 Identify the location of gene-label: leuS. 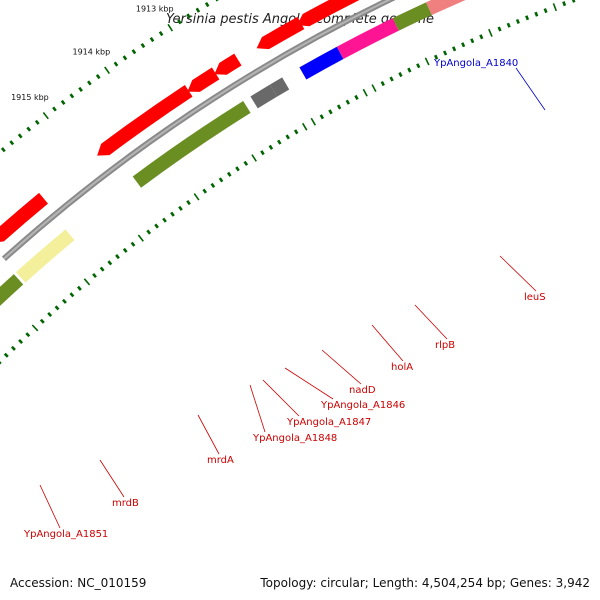
(535, 297).